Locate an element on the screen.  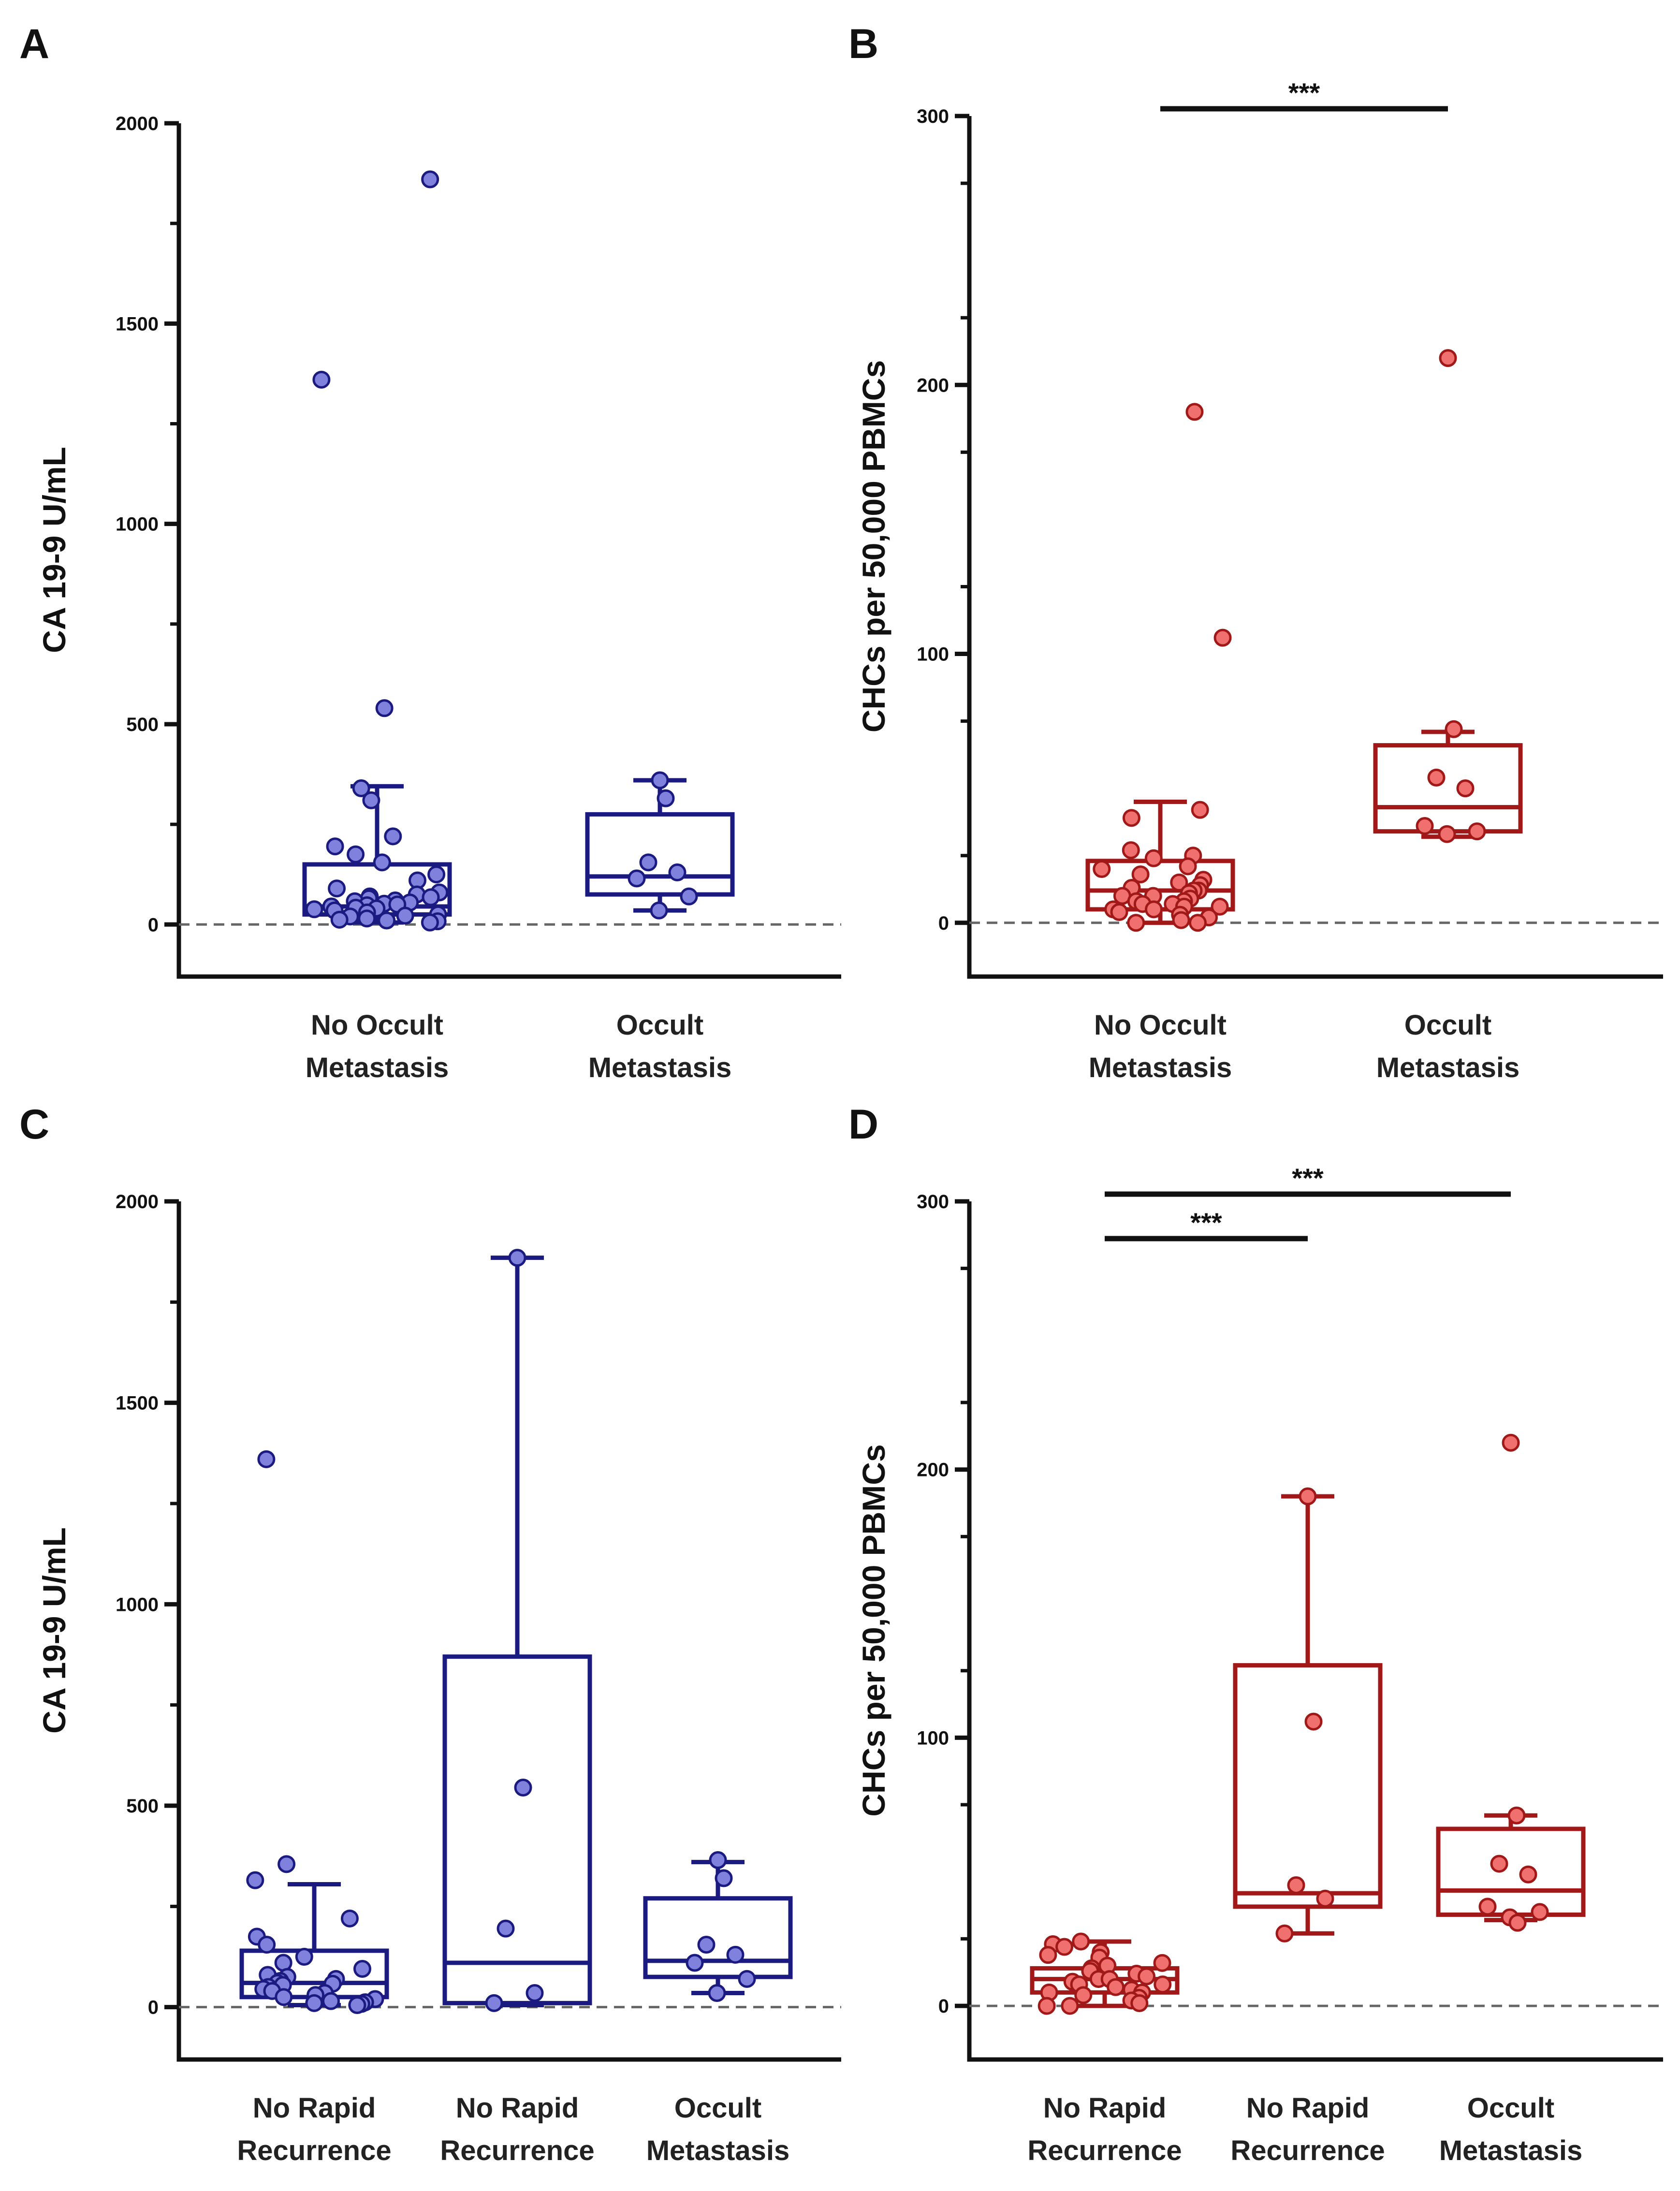
y-tick-label: 100 is located at coordinates (933, 654).